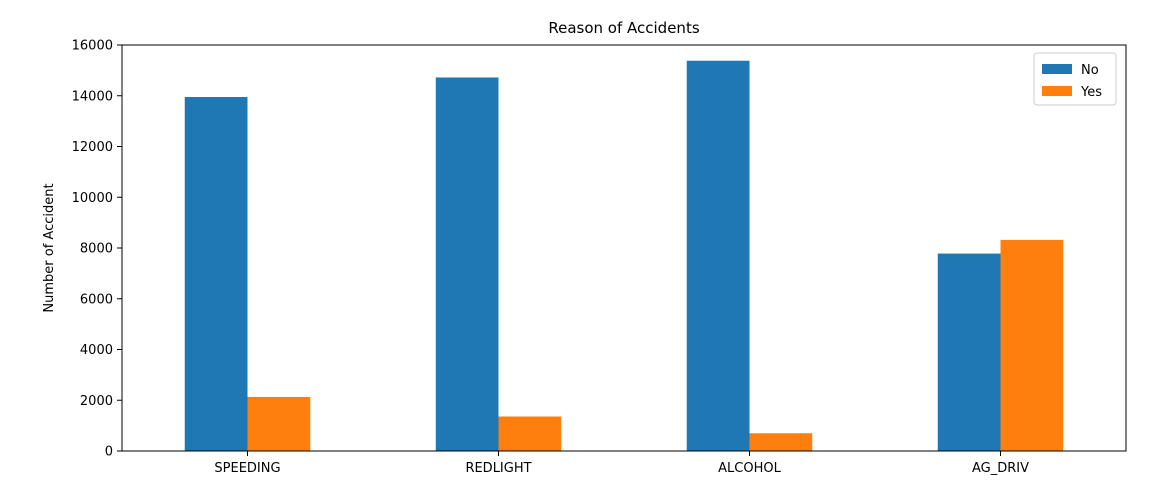 The width and height of the screenshot is (1176, 499). What do you see at coordinates (623, 28) in the screenshot?
I see `chart-title: Reason of Accidents` at bounding box center [623, 28].